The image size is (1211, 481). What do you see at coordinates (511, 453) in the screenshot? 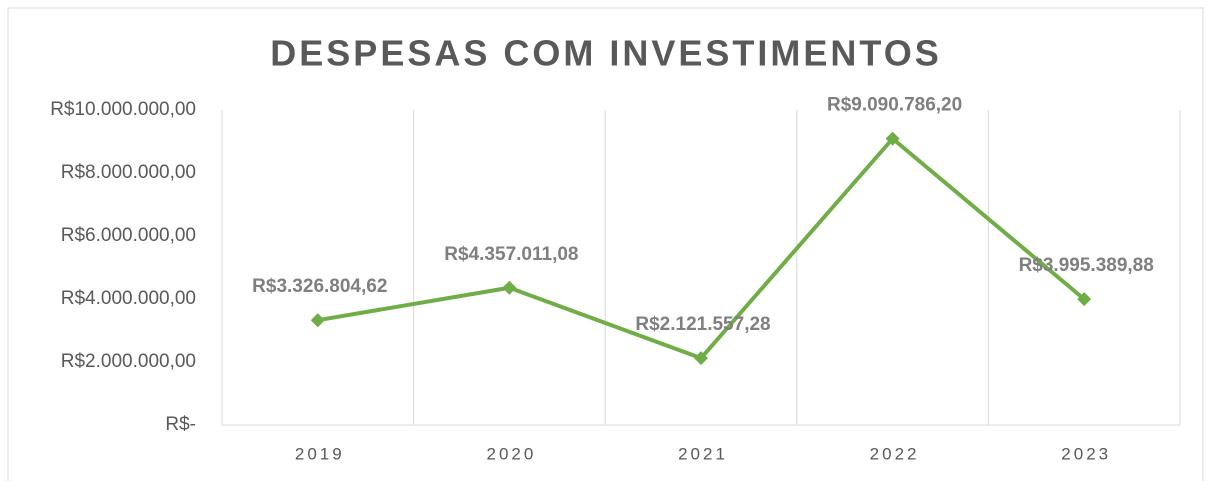
I see `x-tick-label: 2020` at bounding box center [511, 453].